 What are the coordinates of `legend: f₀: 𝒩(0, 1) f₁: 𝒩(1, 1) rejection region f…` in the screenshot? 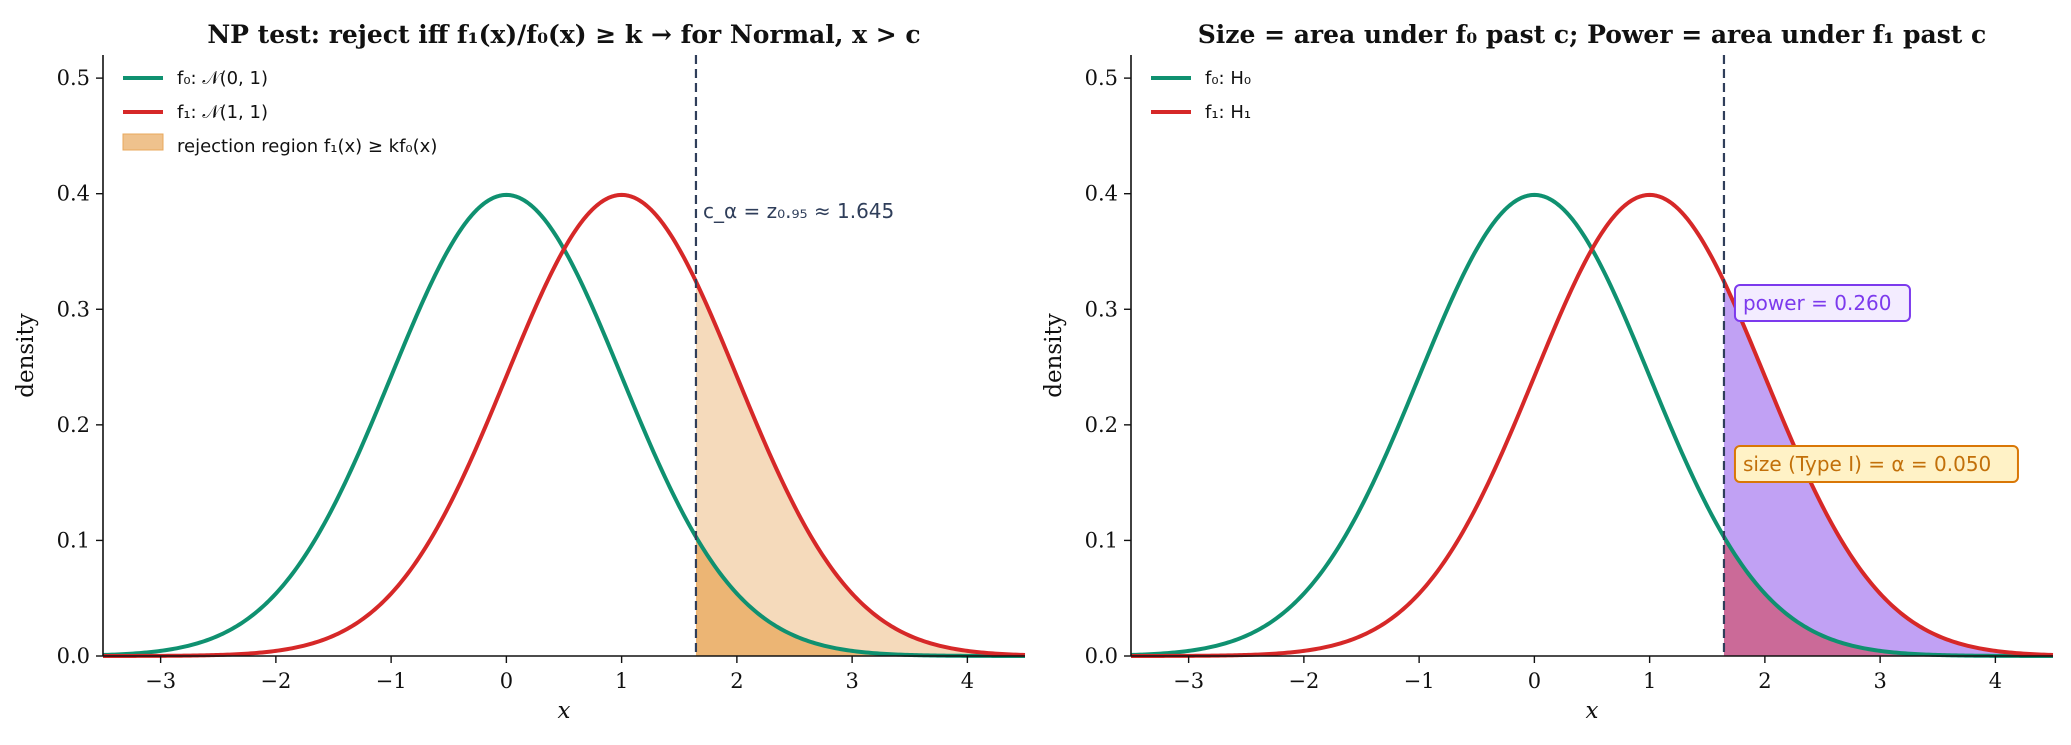 It's located at (279, 112).